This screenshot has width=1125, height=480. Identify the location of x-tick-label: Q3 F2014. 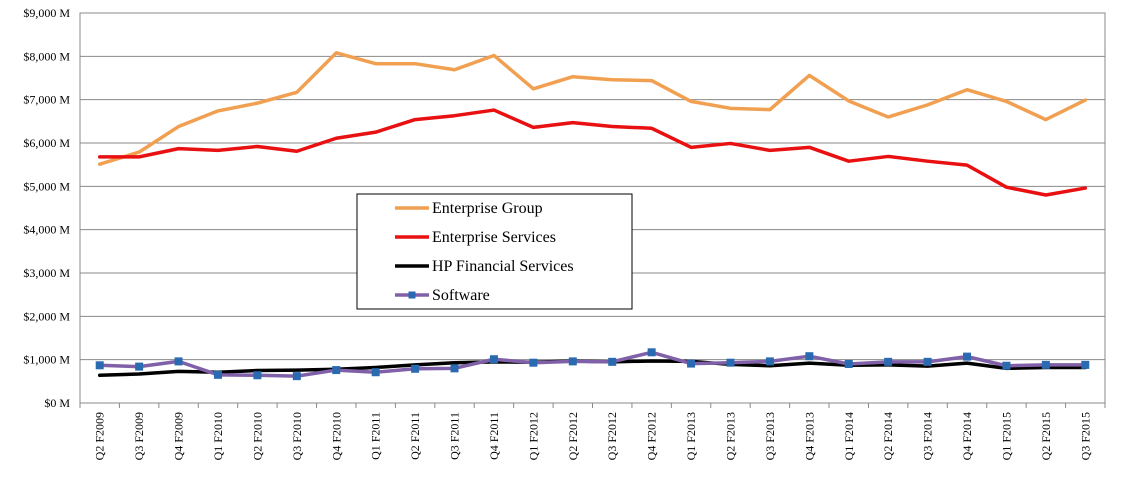
(928, 436).